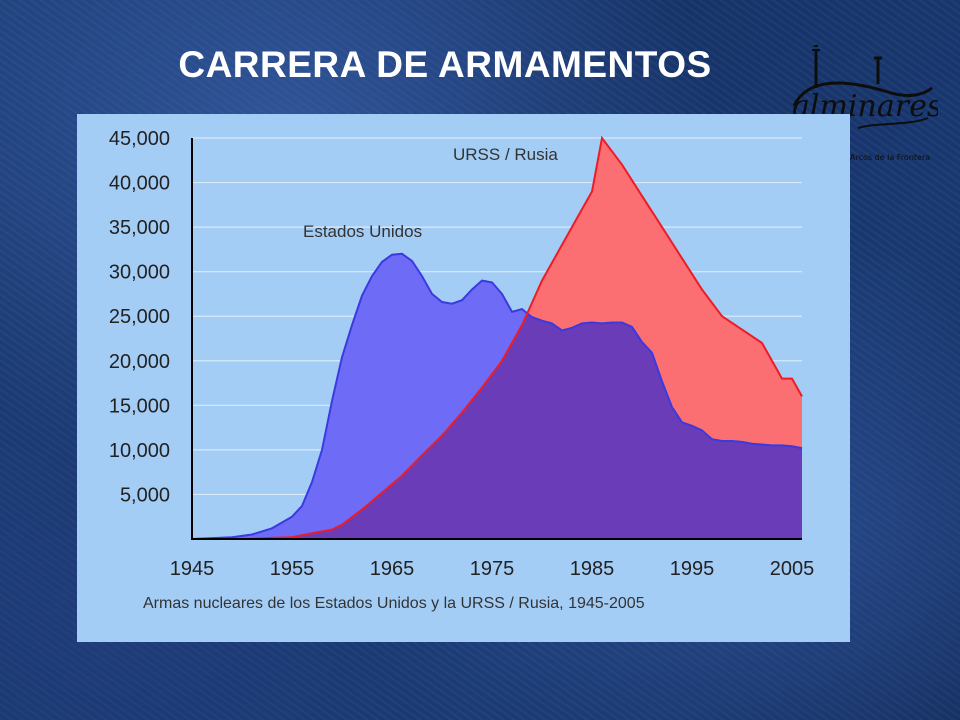  I want to click on x-tick-labels: 1945 1955 1965 1975 1985 1995 2005, so click(492, 569).